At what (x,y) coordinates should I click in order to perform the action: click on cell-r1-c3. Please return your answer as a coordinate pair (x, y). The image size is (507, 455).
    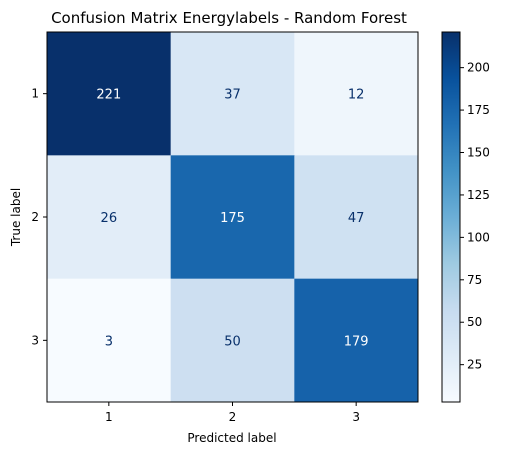
    Looking at the image, I should click on (356, 94).